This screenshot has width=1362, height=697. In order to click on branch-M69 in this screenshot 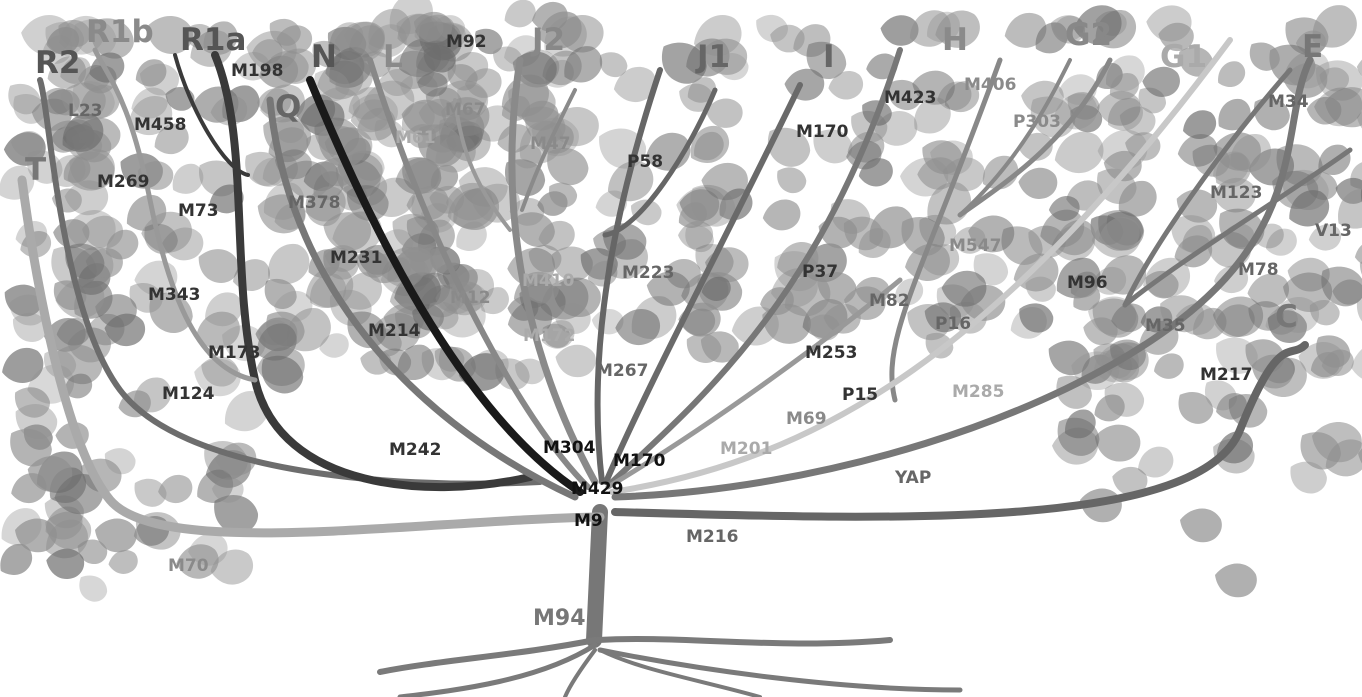, I will do `click(754, 383)`.